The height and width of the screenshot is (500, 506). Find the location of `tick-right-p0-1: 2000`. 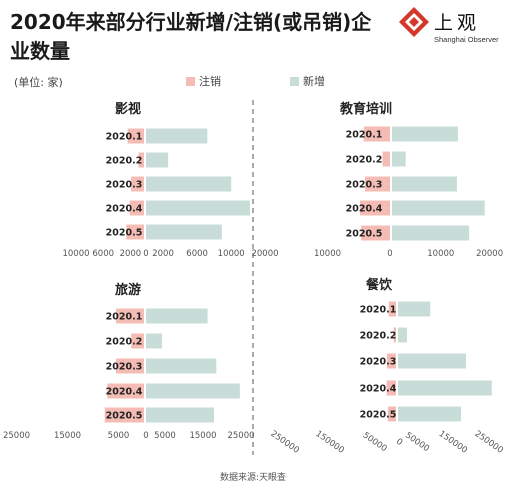

tick-right-p0-1: 2000 is located at coordinates (163, 254).